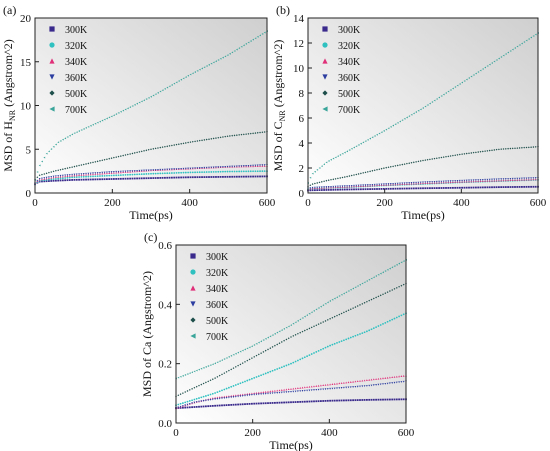  What do you see at coordinates (151, 215) in the screenshot?
I see `x-axis-label: Time(ps)` at bounding box center [151, 215].